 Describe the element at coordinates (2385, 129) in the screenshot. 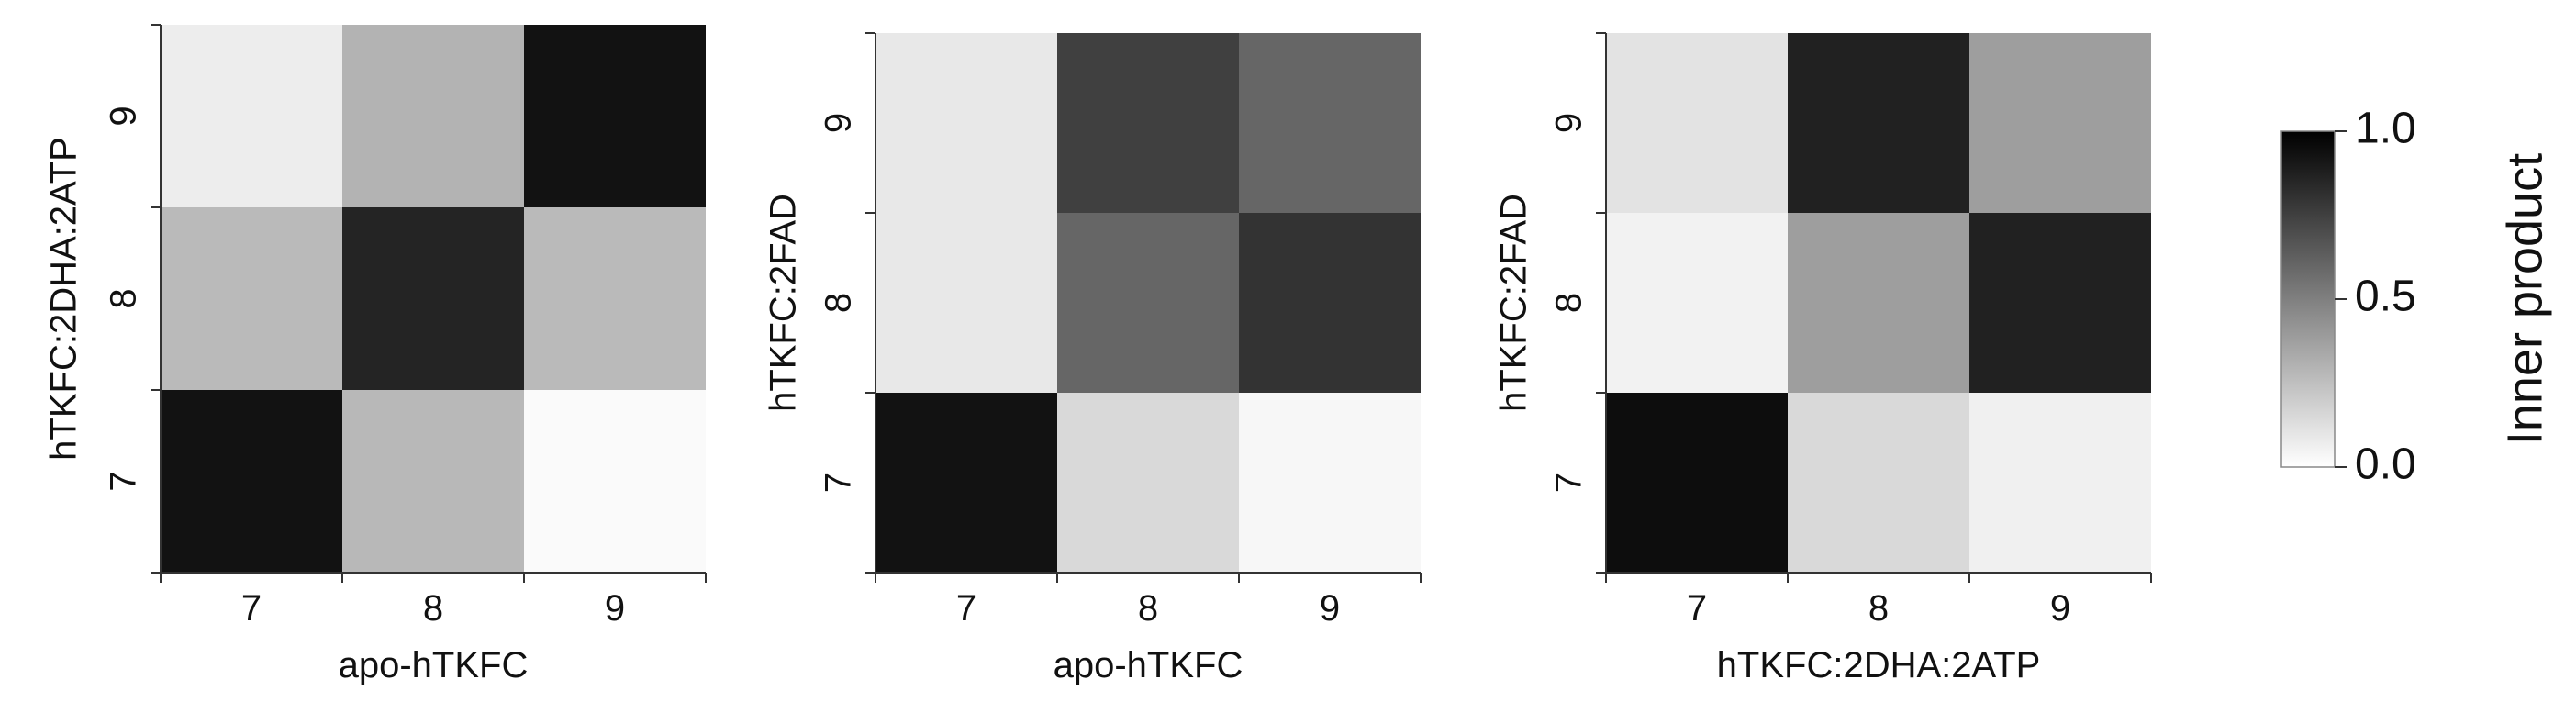

I see `colorbar-tick-label: 1.0` at that location.